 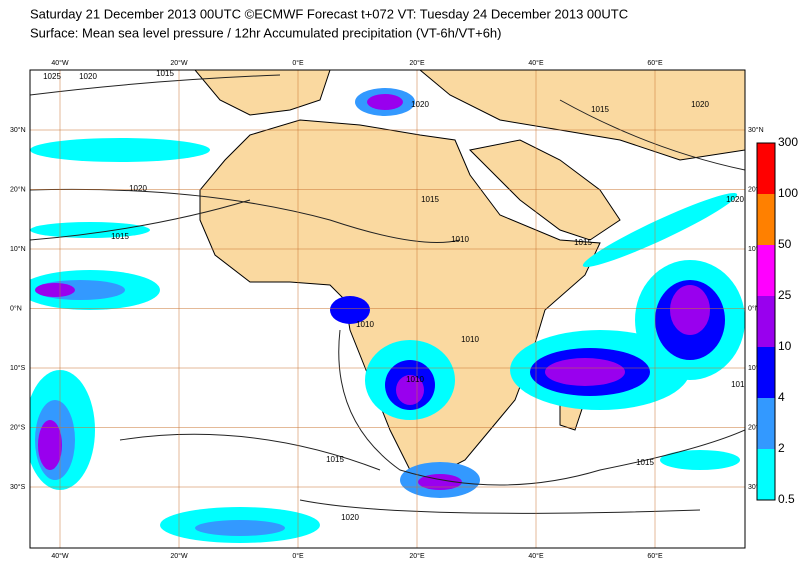 I want to click on colorbar-label: 100, so click(x=788, y=193).